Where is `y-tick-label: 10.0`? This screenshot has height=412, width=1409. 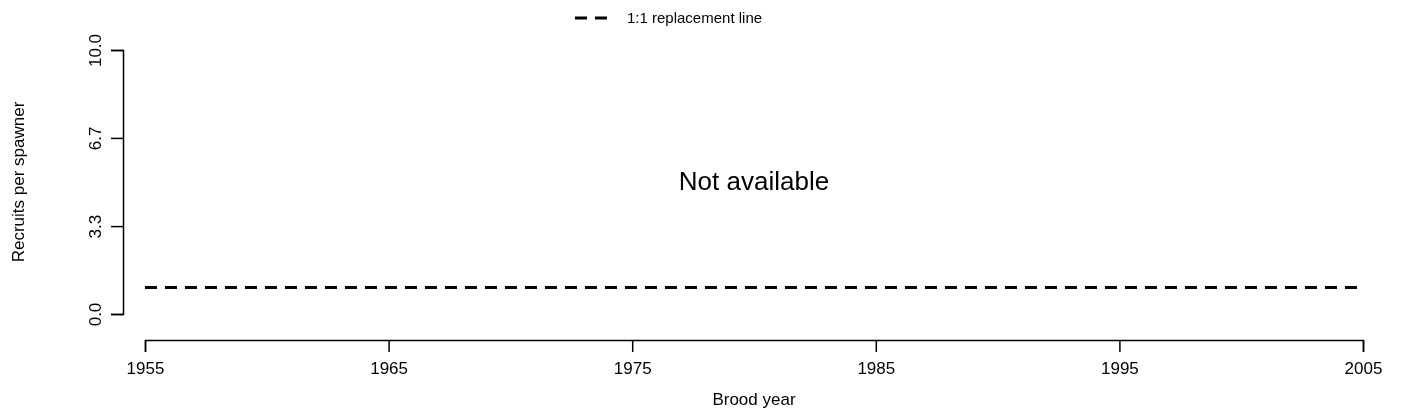 y-tick-label: 10.0 is located at coordinates (95, 50).